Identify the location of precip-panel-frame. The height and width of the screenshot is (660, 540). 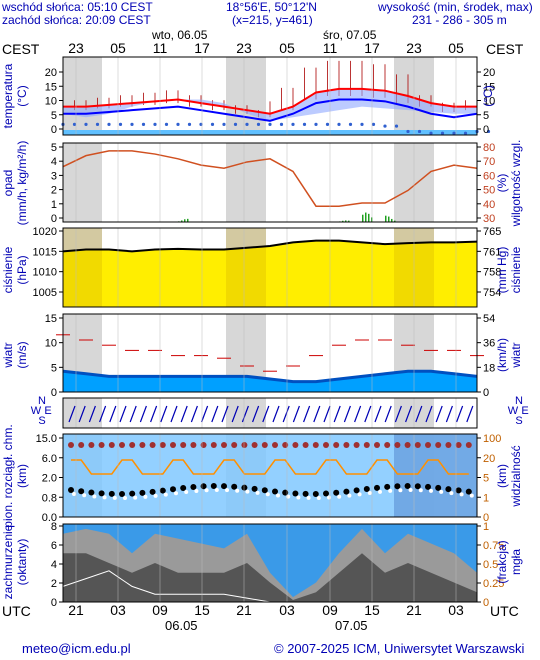
(270, 182).